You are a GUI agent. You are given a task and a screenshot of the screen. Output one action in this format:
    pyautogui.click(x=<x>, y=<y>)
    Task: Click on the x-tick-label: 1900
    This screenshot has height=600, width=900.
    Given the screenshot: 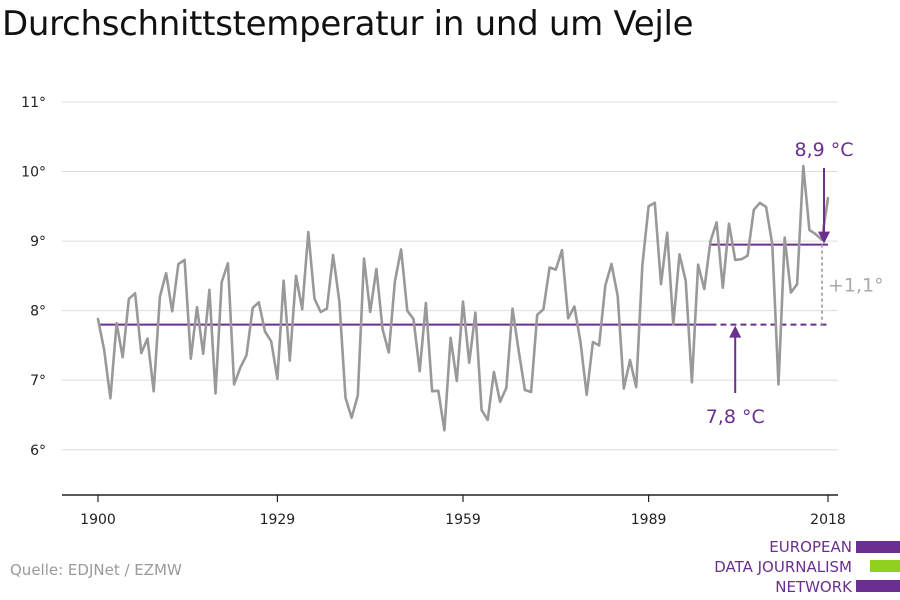 What is the action you would take?
    pyautogui.click(x=98, y=520)
    